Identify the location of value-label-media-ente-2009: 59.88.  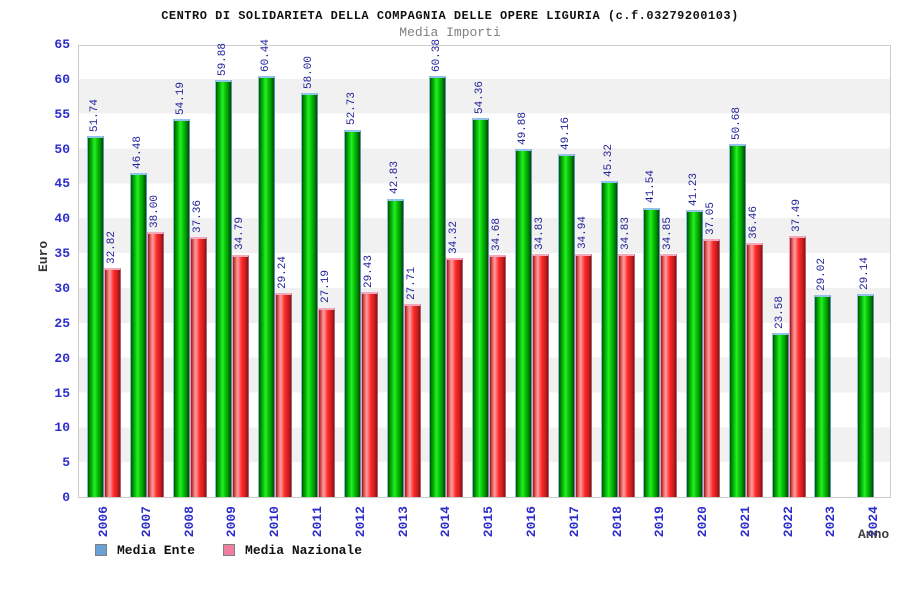
(223, 59).